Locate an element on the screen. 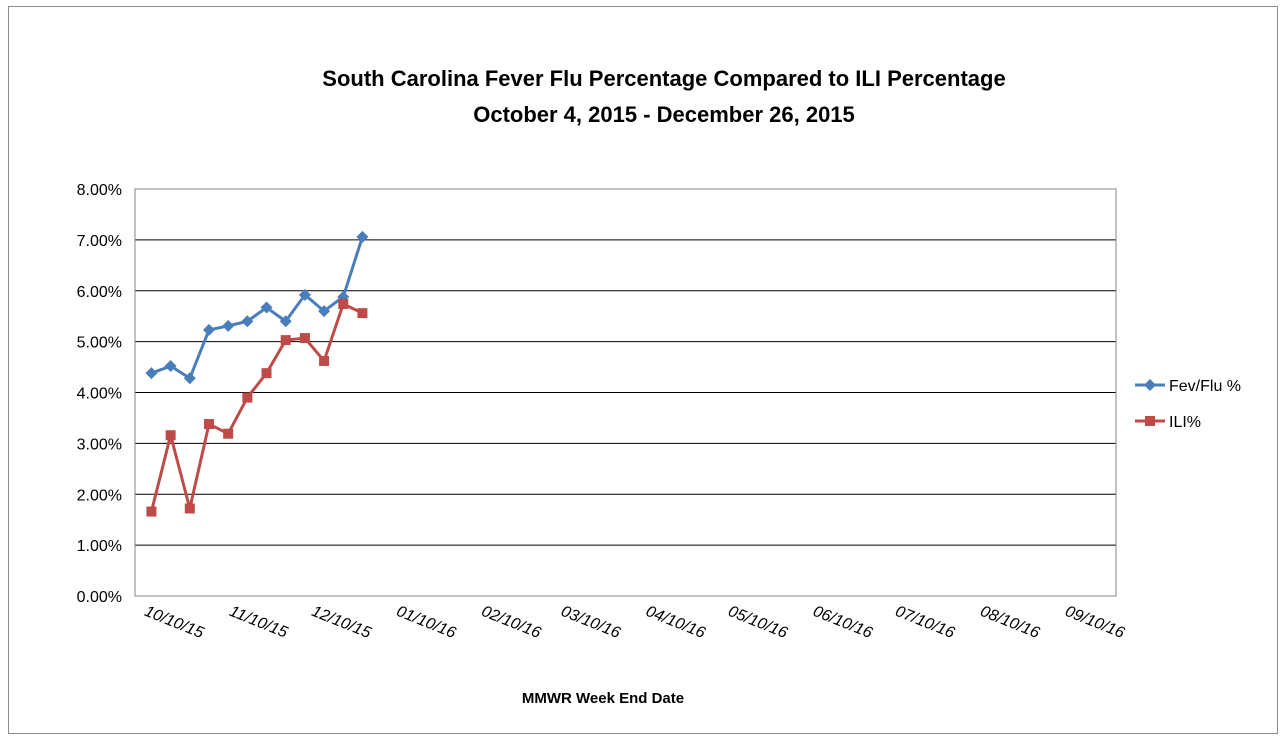 This screenshot has width=1286, height=738. y-tick-label: 1.00% is located at coordinates (99, 546).